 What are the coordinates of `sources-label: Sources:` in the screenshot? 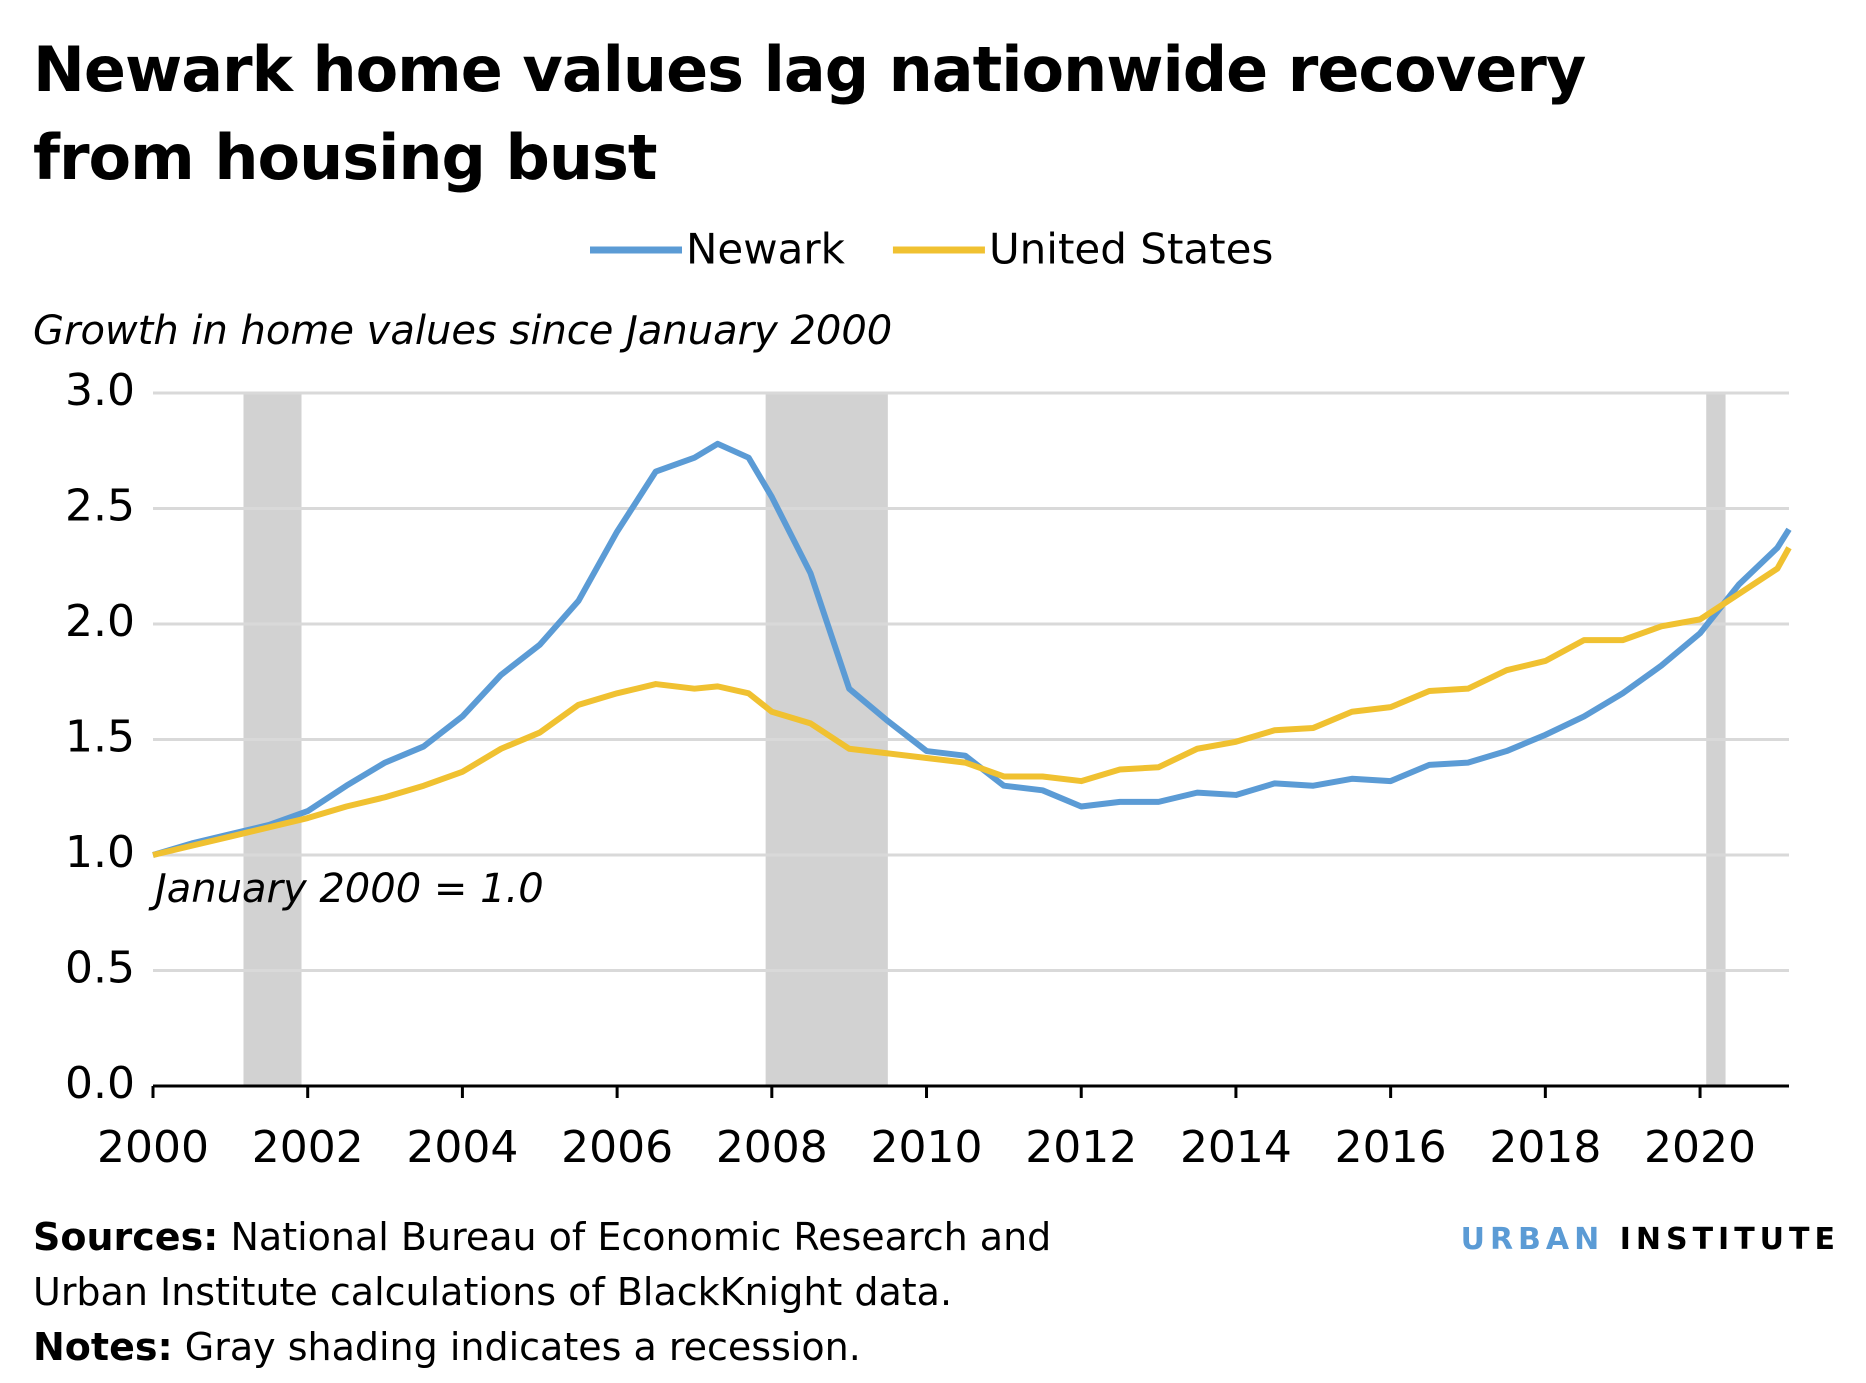 It's located at (126, 1237).